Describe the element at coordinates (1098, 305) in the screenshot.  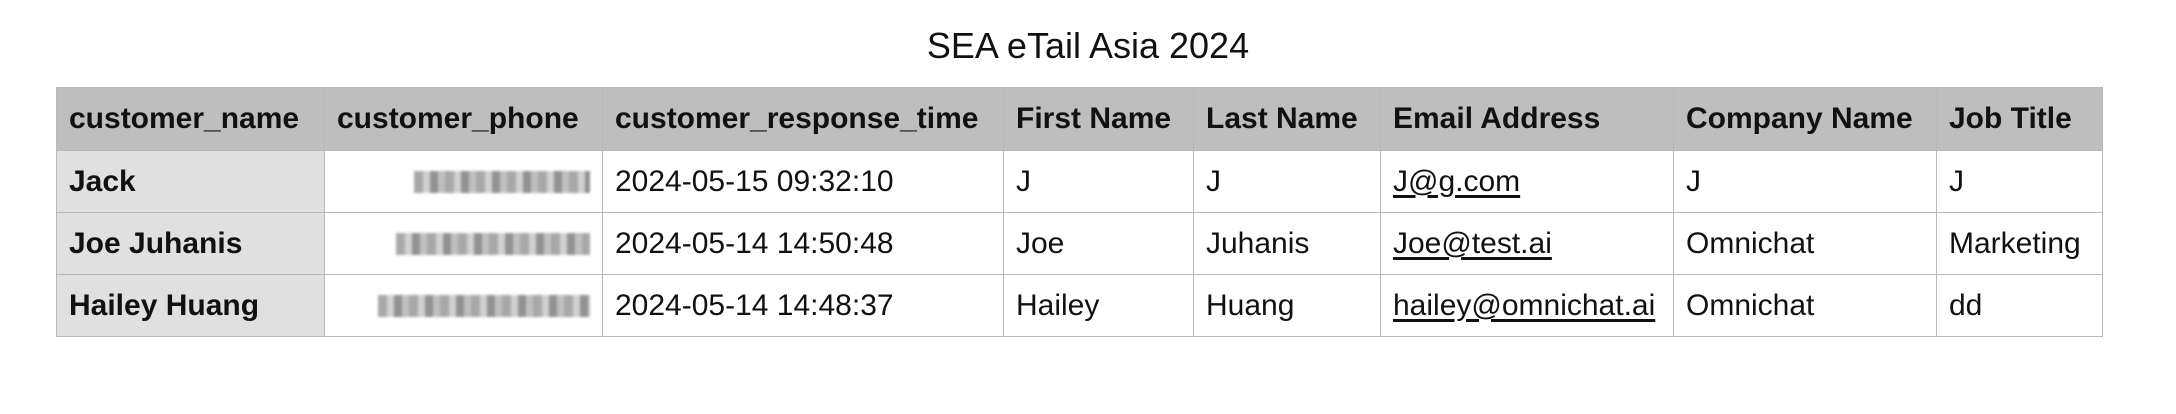
I see `cell-first-name: Hailey` at that location.